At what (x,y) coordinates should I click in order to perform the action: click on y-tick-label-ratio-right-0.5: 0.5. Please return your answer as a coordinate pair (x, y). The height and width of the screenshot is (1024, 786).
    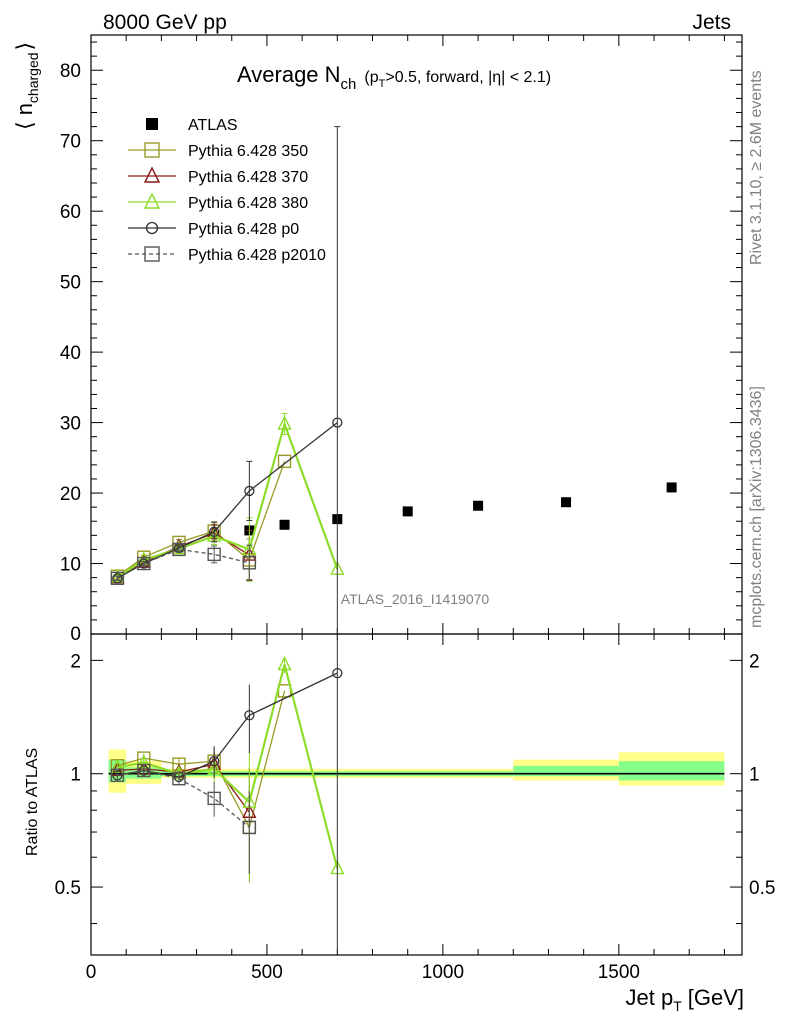
    Looking at the image, I should click on (762, 888).